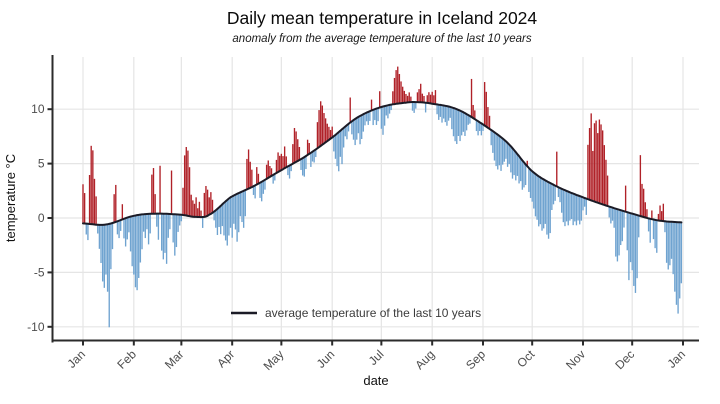 The width and height of the screenshot is (720, 404). Describe the element at coordinates (424, 359) in the screenshot. I see `x-tick-label: Aug` at that location.